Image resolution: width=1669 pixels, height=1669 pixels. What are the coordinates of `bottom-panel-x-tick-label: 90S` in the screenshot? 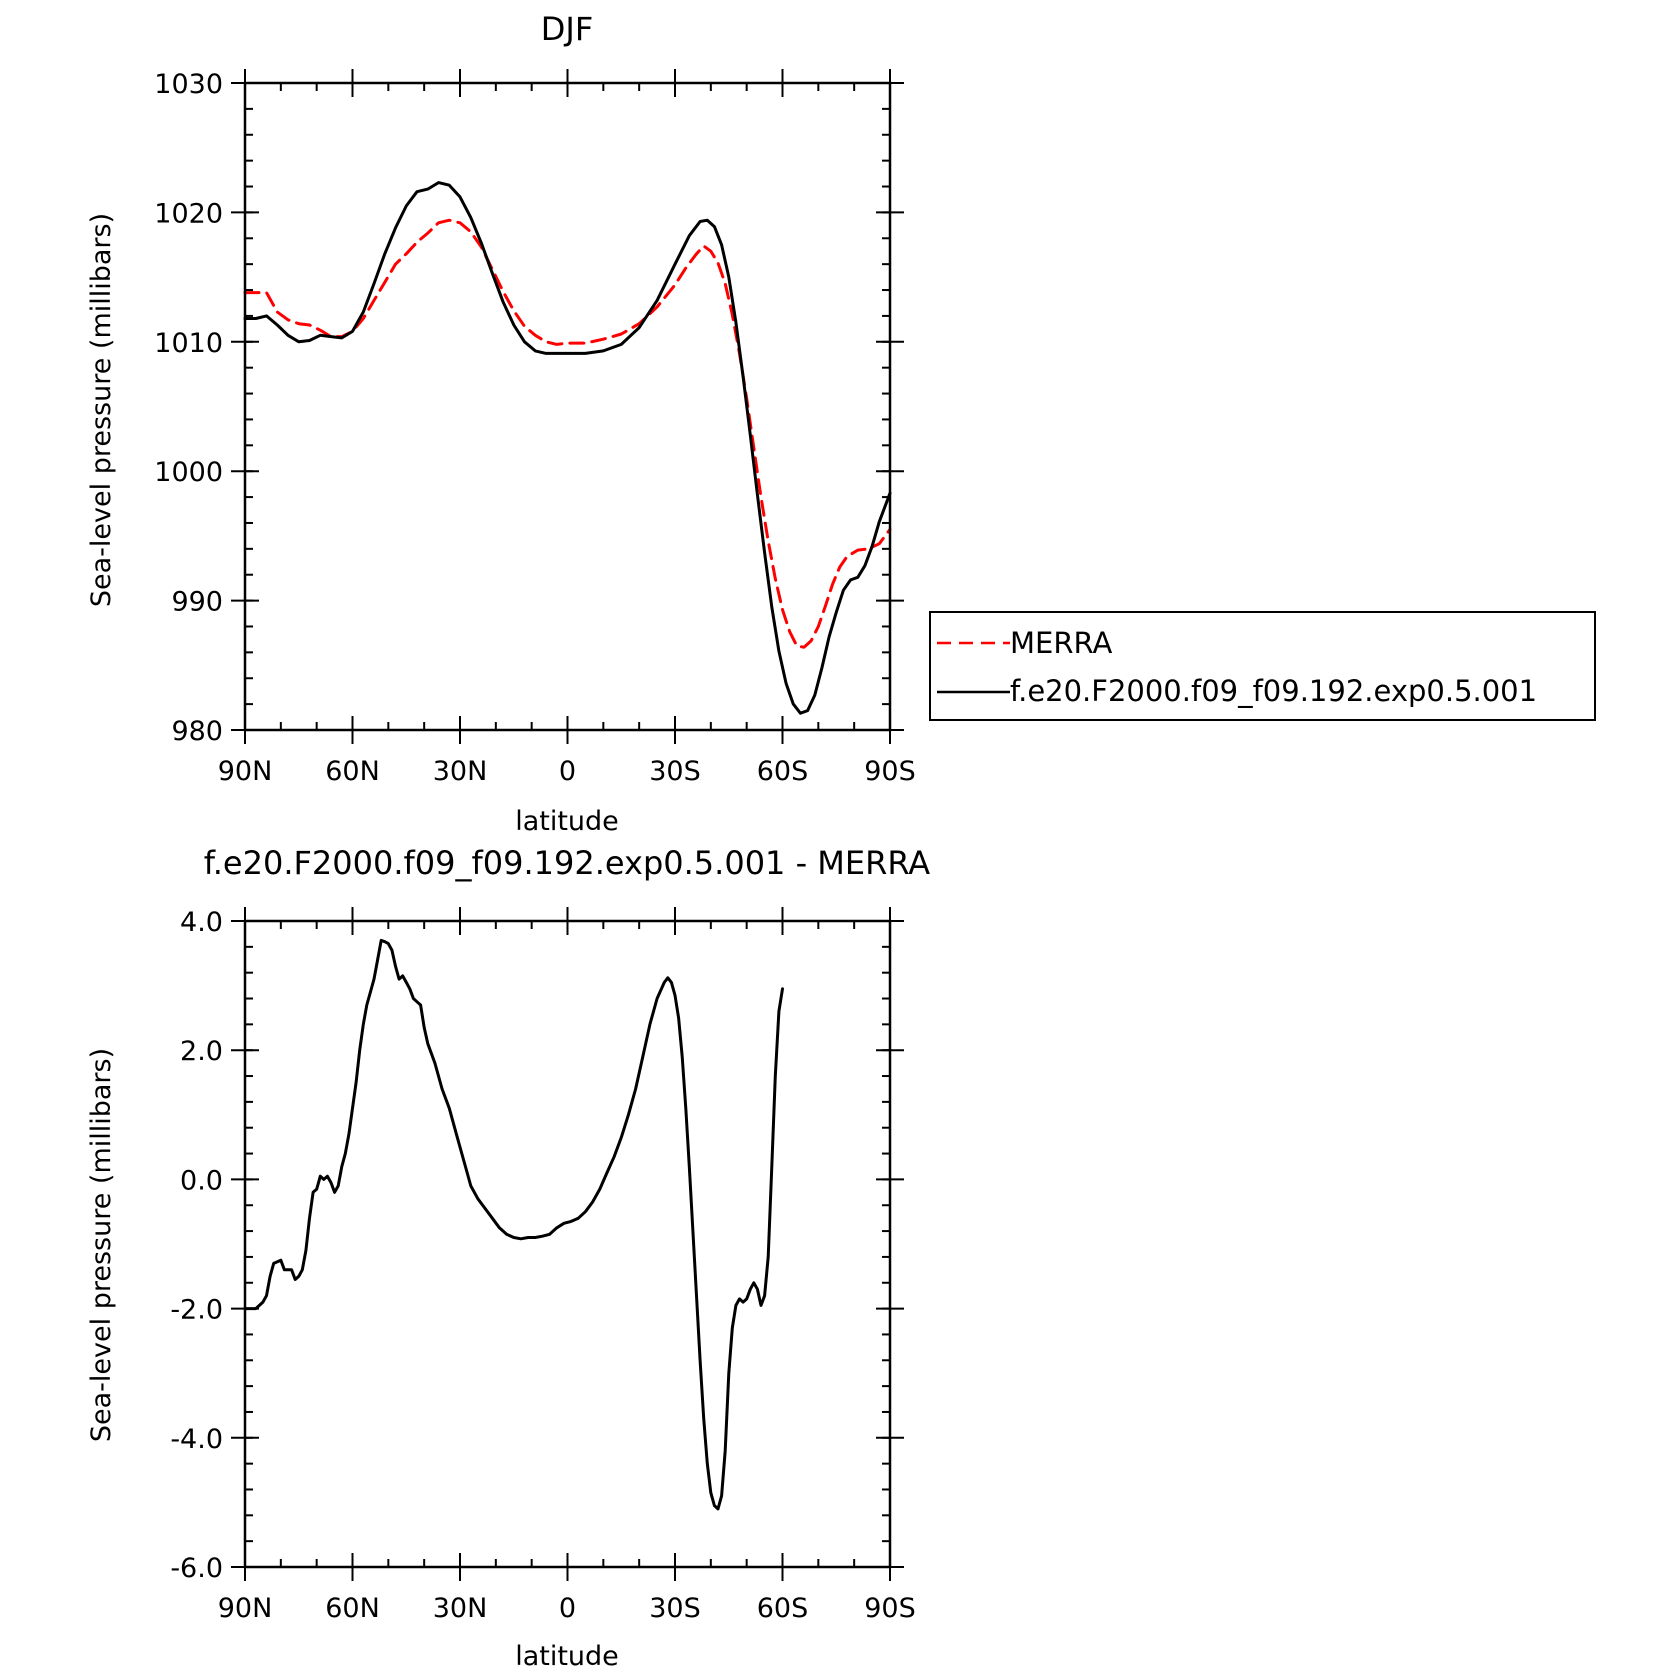 It's located at (890, 1608).